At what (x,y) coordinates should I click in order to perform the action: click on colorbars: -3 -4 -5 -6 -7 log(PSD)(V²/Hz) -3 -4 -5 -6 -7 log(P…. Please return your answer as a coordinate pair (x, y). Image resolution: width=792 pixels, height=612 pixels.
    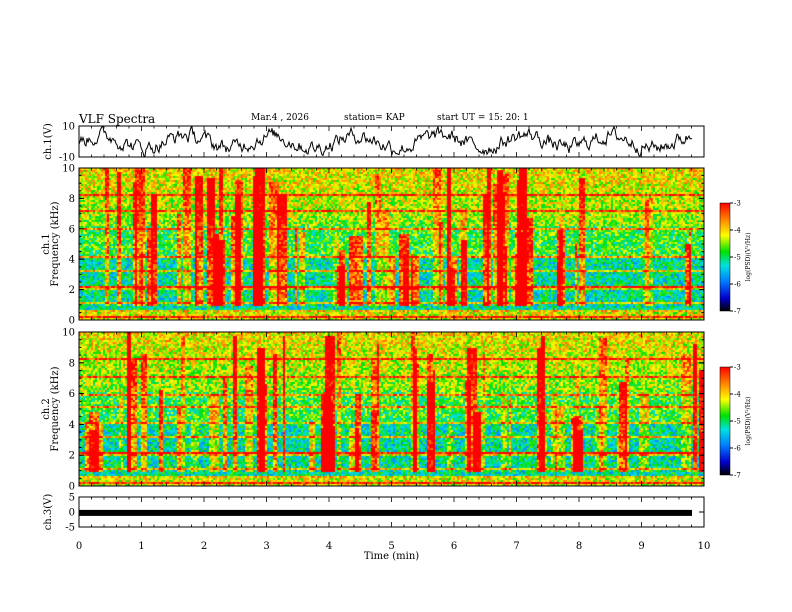
    Looking at the image, I should click on (735, 340).